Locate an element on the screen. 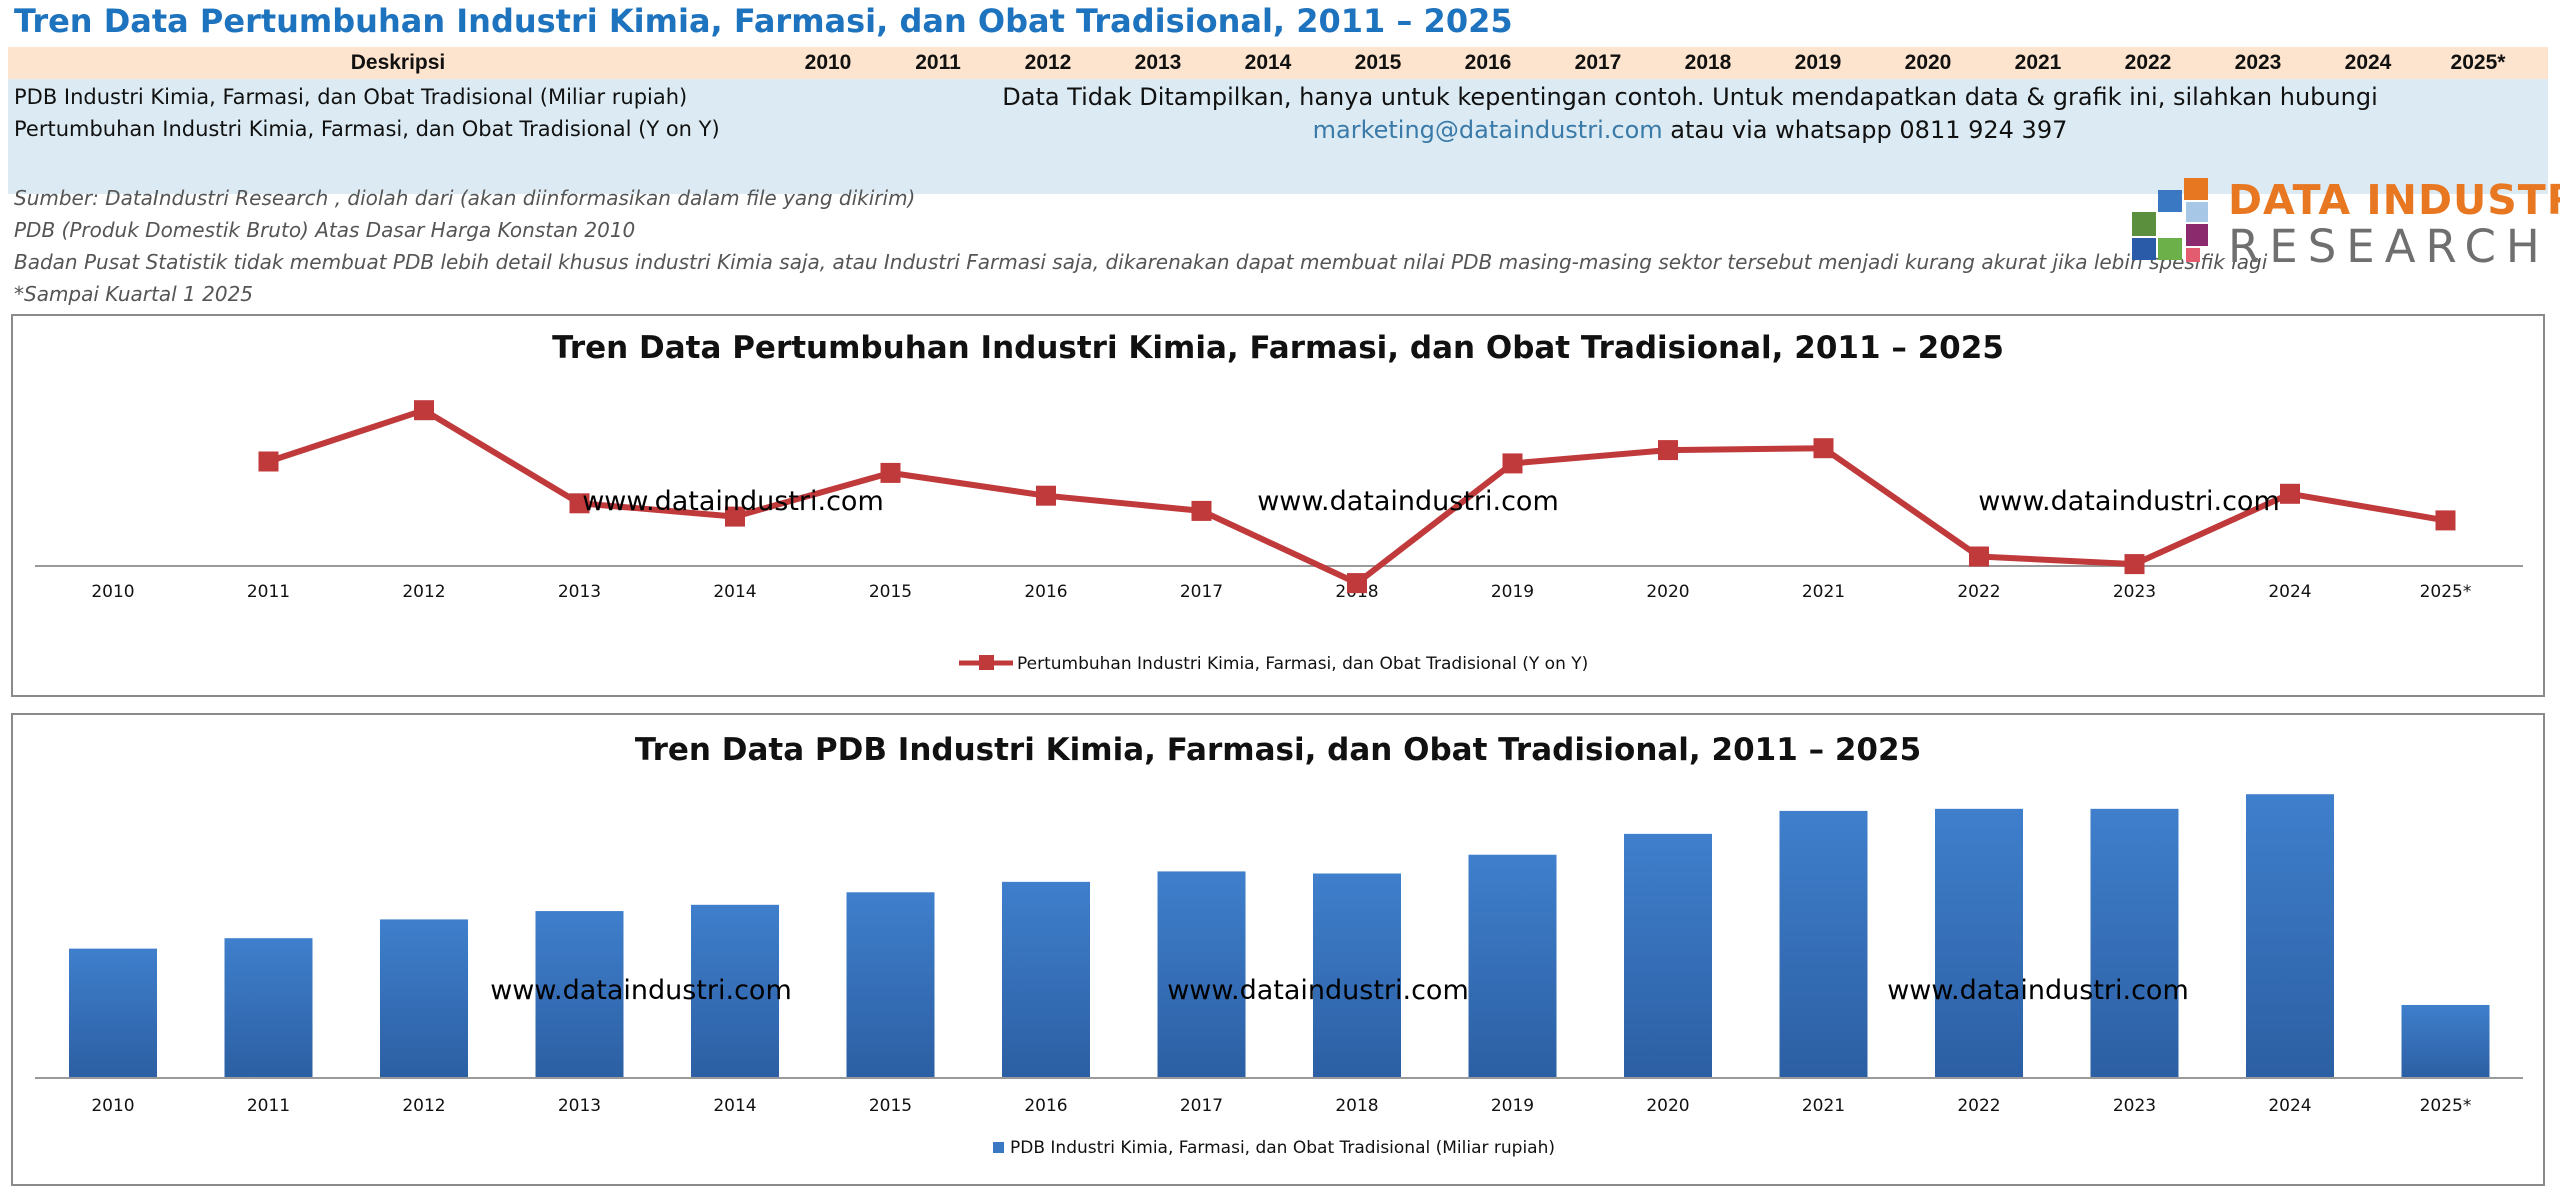 This screenshot has height=1193, width=2560. pdb-tick-label: 2014 is located at coordinates (734, 1106).